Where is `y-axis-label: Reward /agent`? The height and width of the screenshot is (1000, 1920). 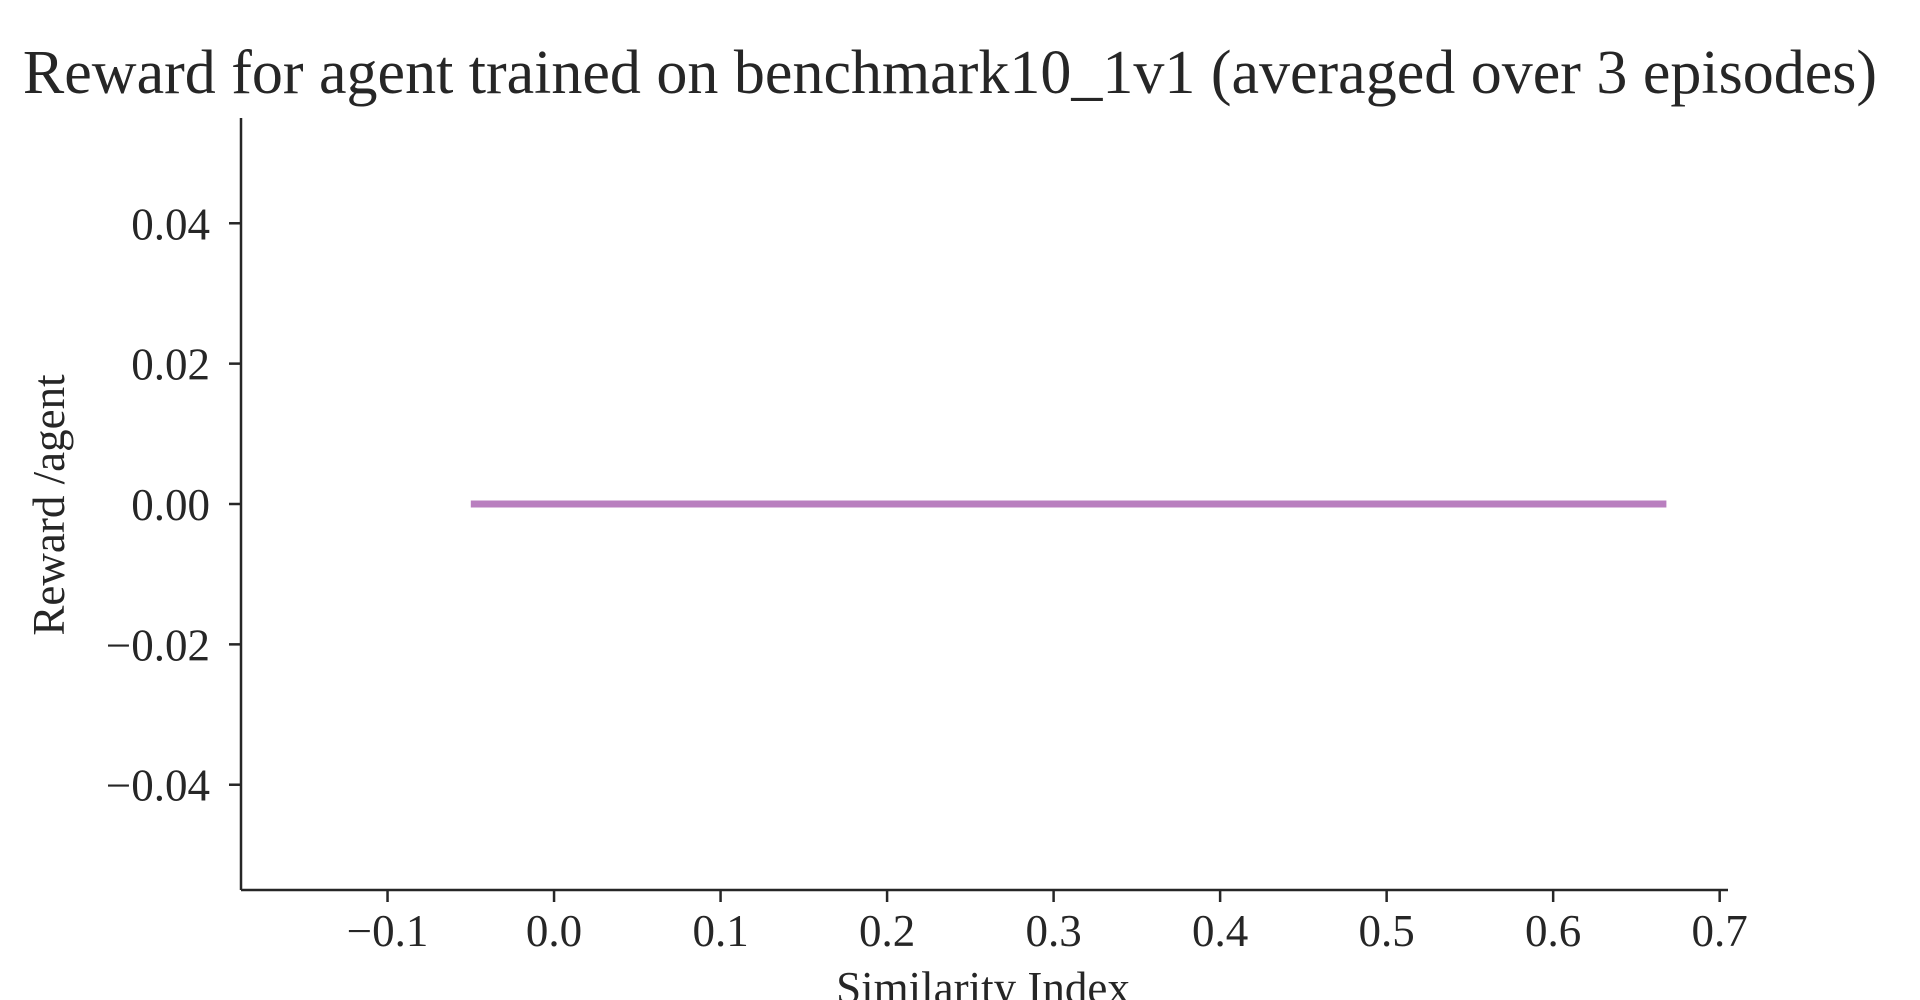 y-axis-label: Reward /agent is located at coordinates (49, 505).